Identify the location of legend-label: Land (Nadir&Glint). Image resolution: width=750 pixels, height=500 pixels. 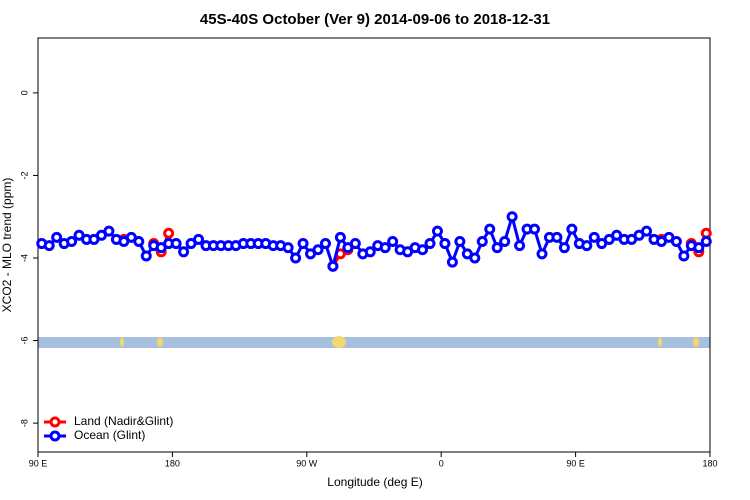
(123, 421).